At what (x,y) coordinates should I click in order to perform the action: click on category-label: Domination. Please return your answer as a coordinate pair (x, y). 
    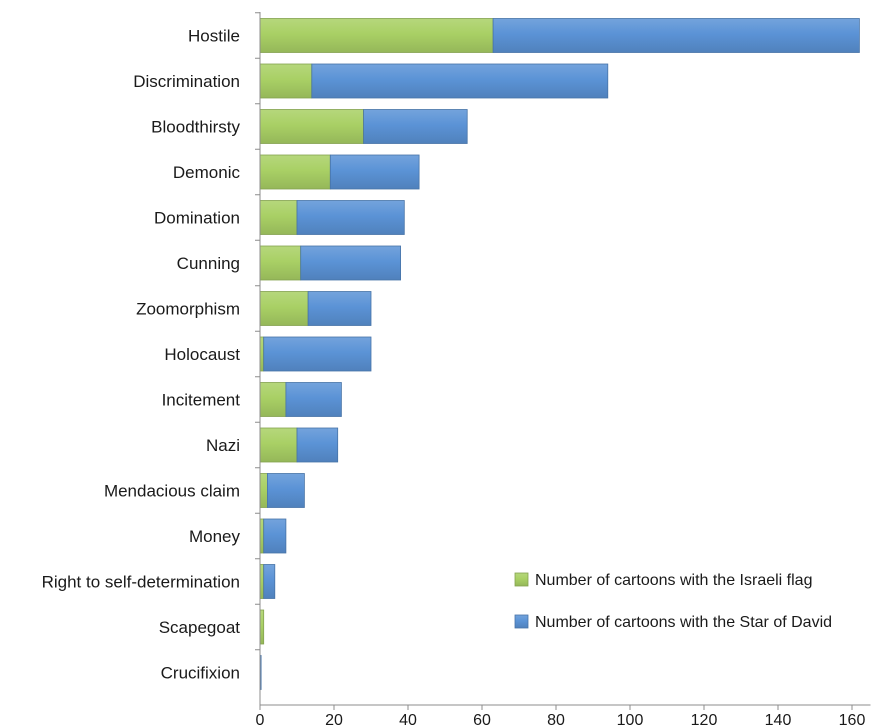
    Looking at the image, I should click on (197, 218).